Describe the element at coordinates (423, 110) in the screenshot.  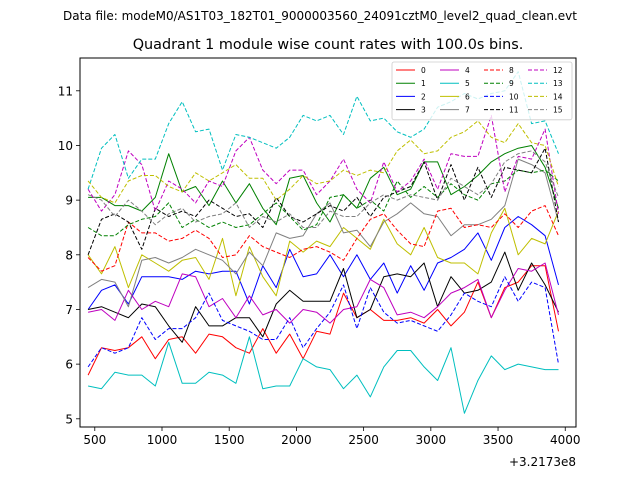
I see `legend-label-3: 3` at that location.